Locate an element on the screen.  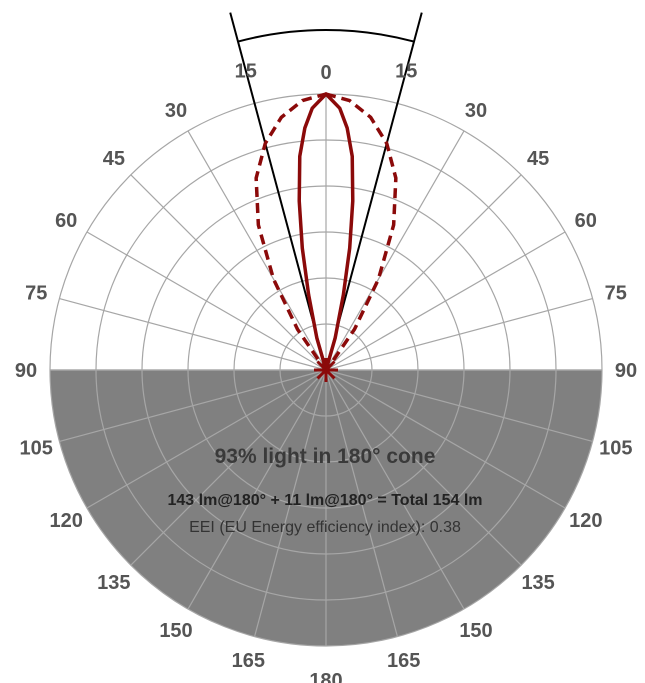
headline-annotation: 93% light in 180° cone is located at coordinates (325, 456).